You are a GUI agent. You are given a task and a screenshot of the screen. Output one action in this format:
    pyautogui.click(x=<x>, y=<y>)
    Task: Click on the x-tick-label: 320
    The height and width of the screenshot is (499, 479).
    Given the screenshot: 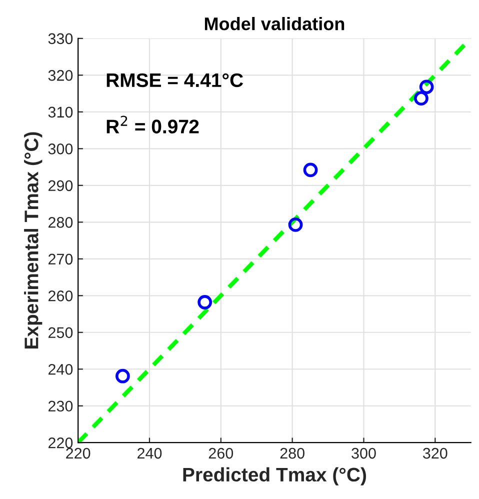 What is the action you would take?
    pyautogui.click(x=435, y=453)
    